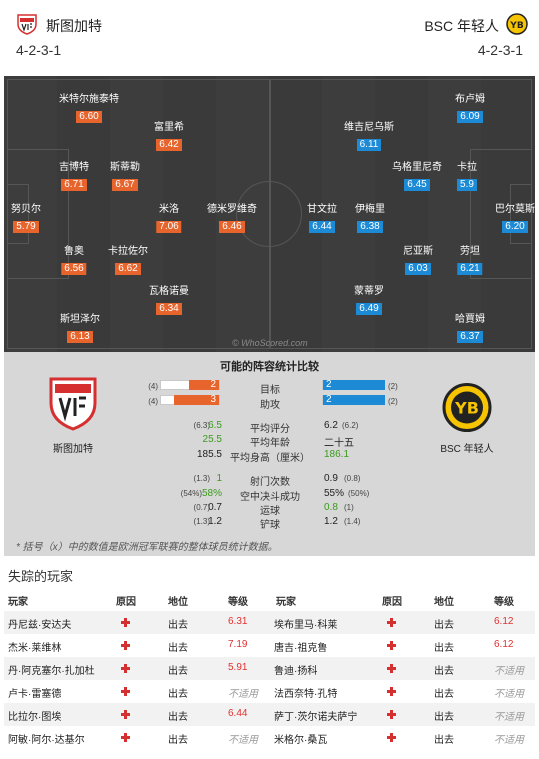  Describe the element at coordinates (39, 50) in the screenshot. I see `home-formation: 4-2-3-1` at that location.